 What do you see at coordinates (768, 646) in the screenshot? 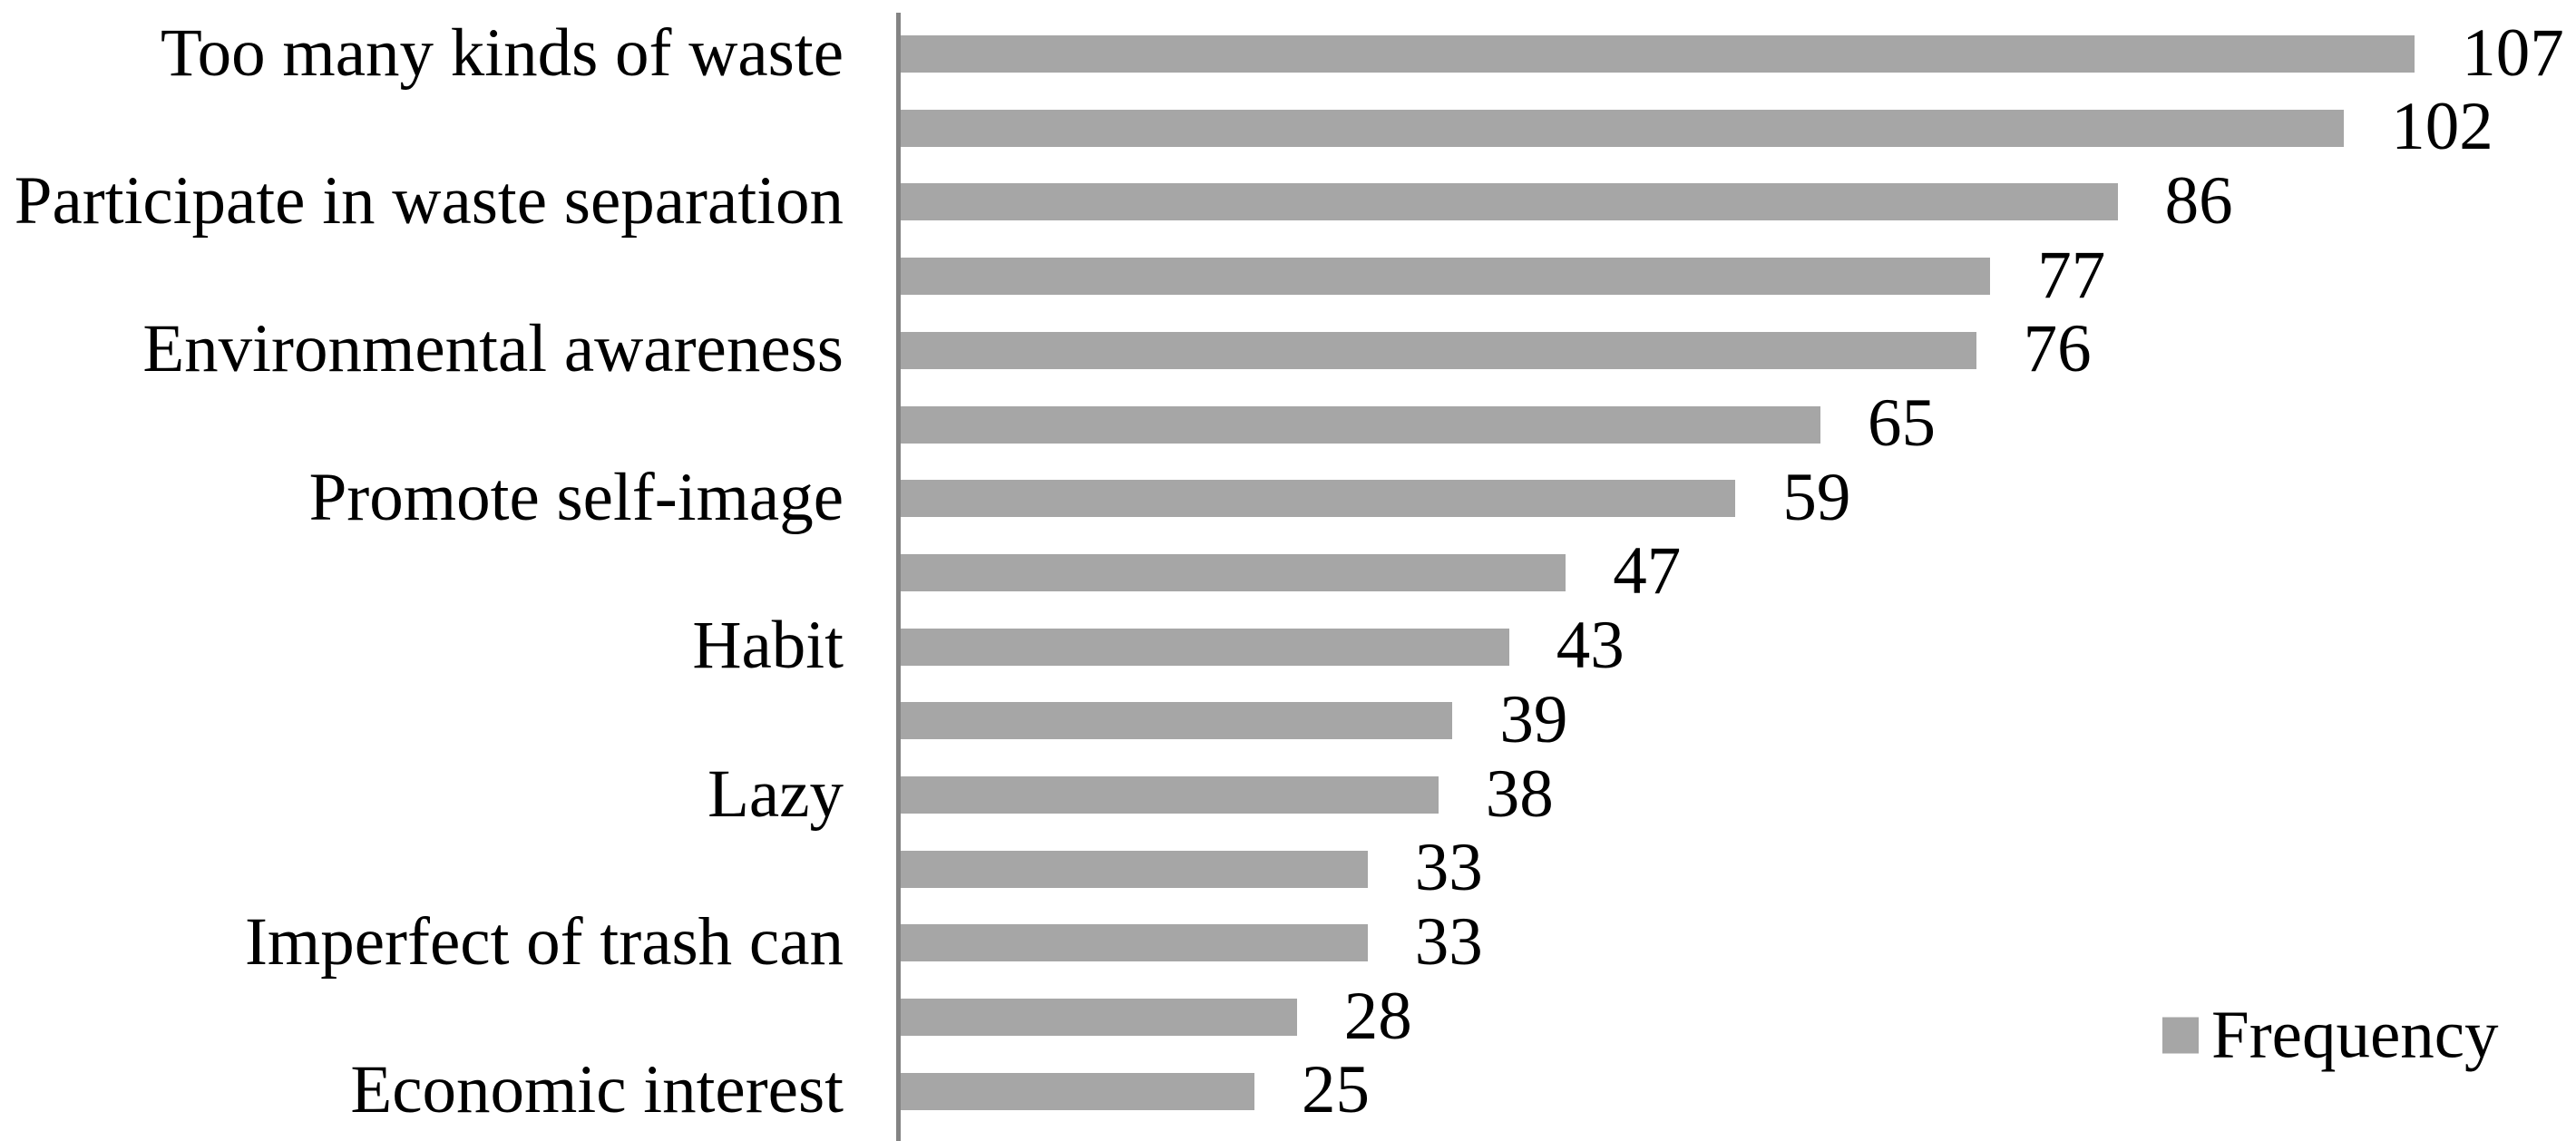
I see `category-label: Habit` at bounding box center [768, 646].